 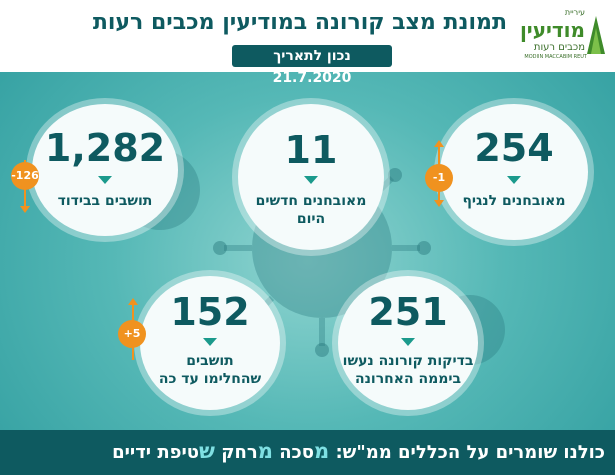 I want to click on footer-hygiene-rest: טיפת ידיים, so click(x=156, y=452).